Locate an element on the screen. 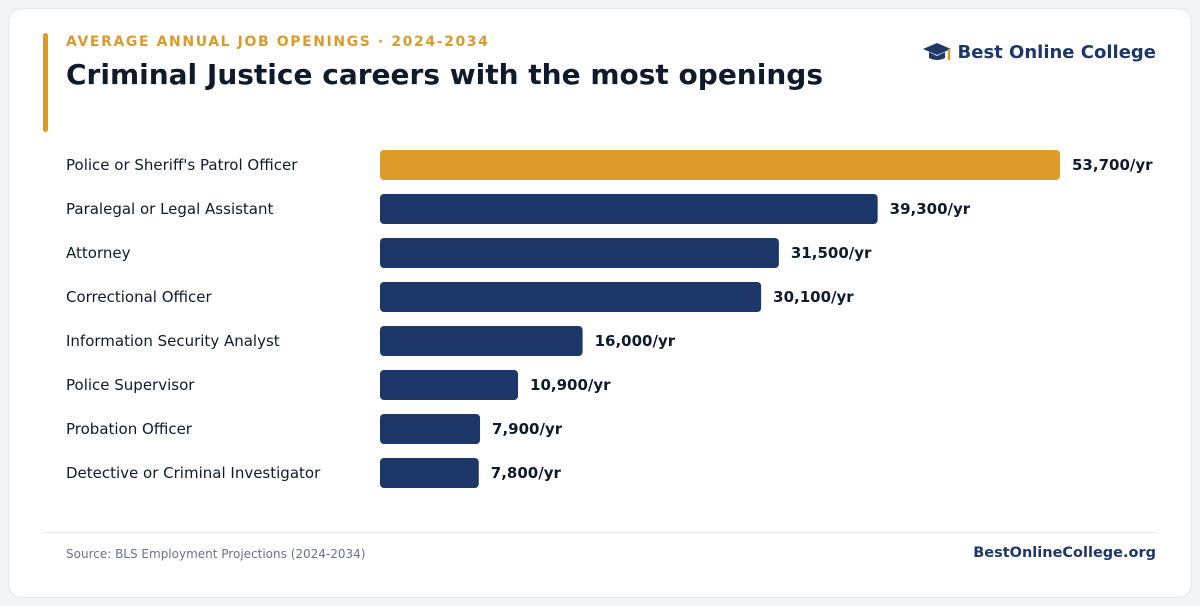 The width and height of the screenshot is (1200, 606). accent-bar is located at coordinates (45, 82).